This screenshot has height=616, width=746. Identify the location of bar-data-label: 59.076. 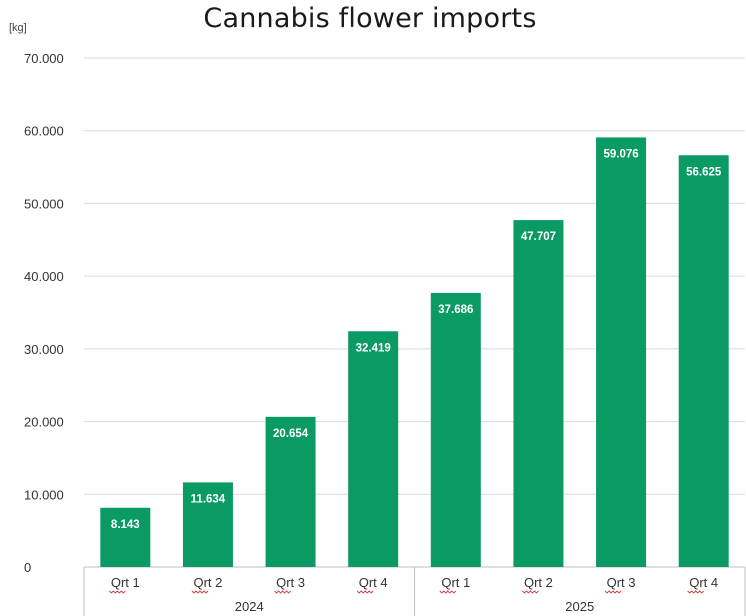
(620, 154).